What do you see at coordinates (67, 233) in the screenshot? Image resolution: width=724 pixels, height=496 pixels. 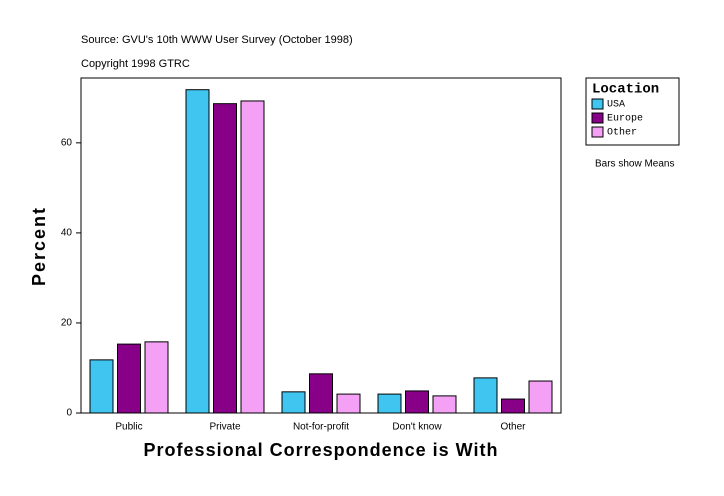 I see `y-tick-label: 40` at bounding box center [67, 233].